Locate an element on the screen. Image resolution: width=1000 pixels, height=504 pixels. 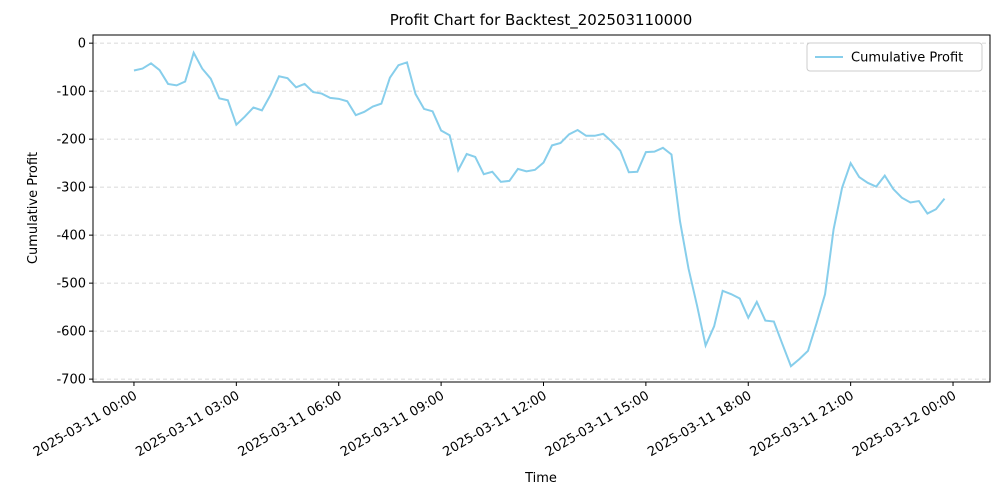
legend-label: Cumulative Profit is located at coordinates (907, 58).